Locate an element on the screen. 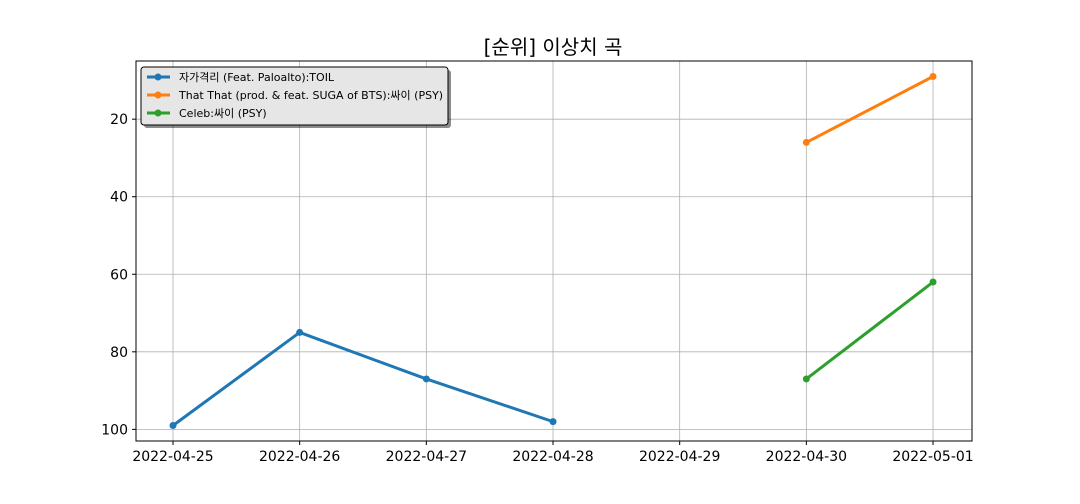  x-tick-label: 2022-04-30 is located at coordinates (806, 457).